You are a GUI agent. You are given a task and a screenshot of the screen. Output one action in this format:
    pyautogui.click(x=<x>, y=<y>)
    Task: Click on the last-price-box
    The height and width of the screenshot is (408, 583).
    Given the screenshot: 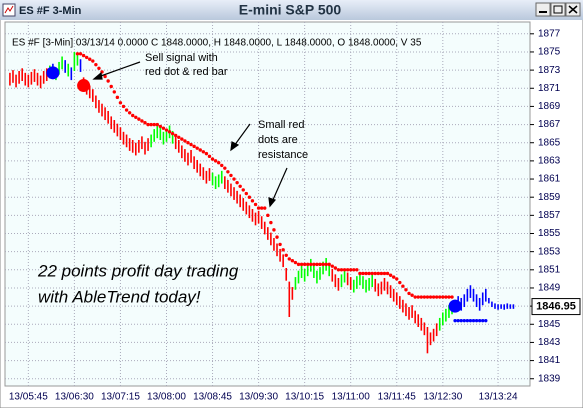 What is the action you would take?
    pyautogui.click(x=556, y=307)
    